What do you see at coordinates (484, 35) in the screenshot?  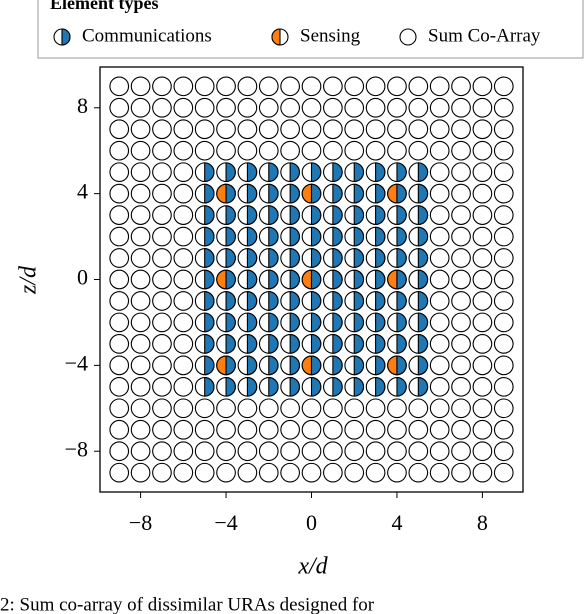 I see `legend-label: Sum Co-Array` at bounding box center [484, 35].